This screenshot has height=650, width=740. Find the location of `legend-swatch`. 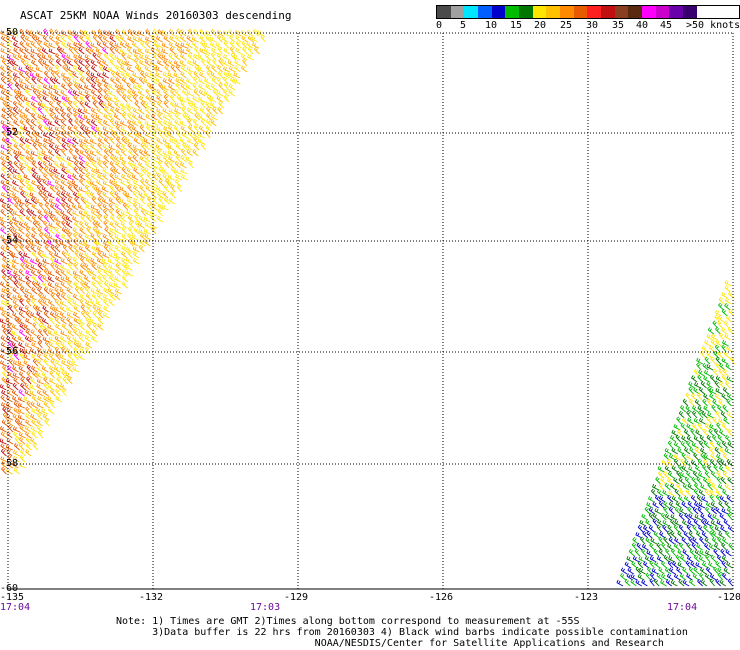

legend-swatch is located at coordinates (553, 12).